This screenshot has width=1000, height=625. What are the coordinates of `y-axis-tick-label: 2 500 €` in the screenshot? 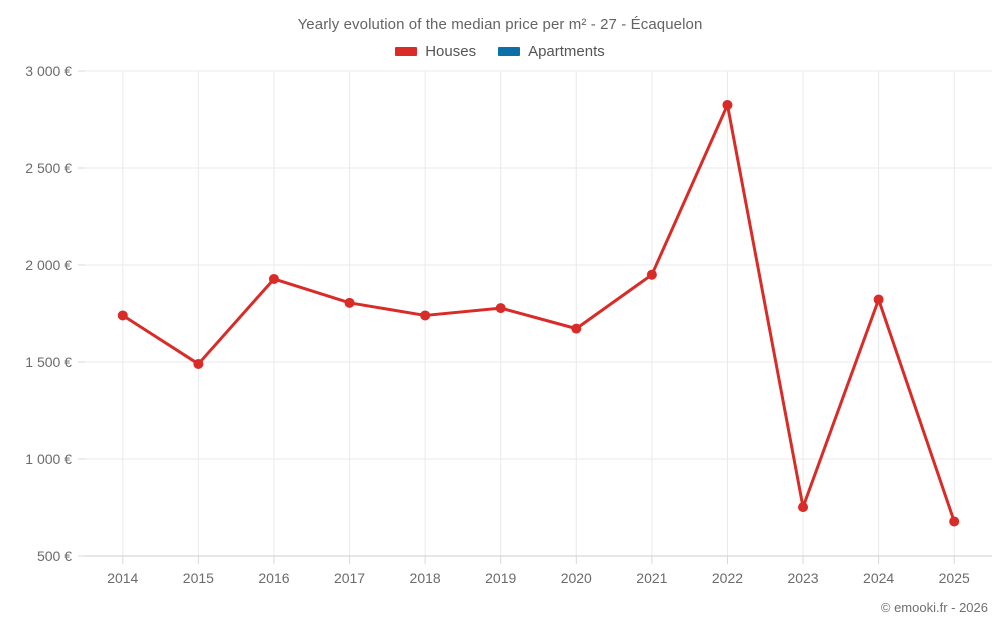 It's located at (48, 168).